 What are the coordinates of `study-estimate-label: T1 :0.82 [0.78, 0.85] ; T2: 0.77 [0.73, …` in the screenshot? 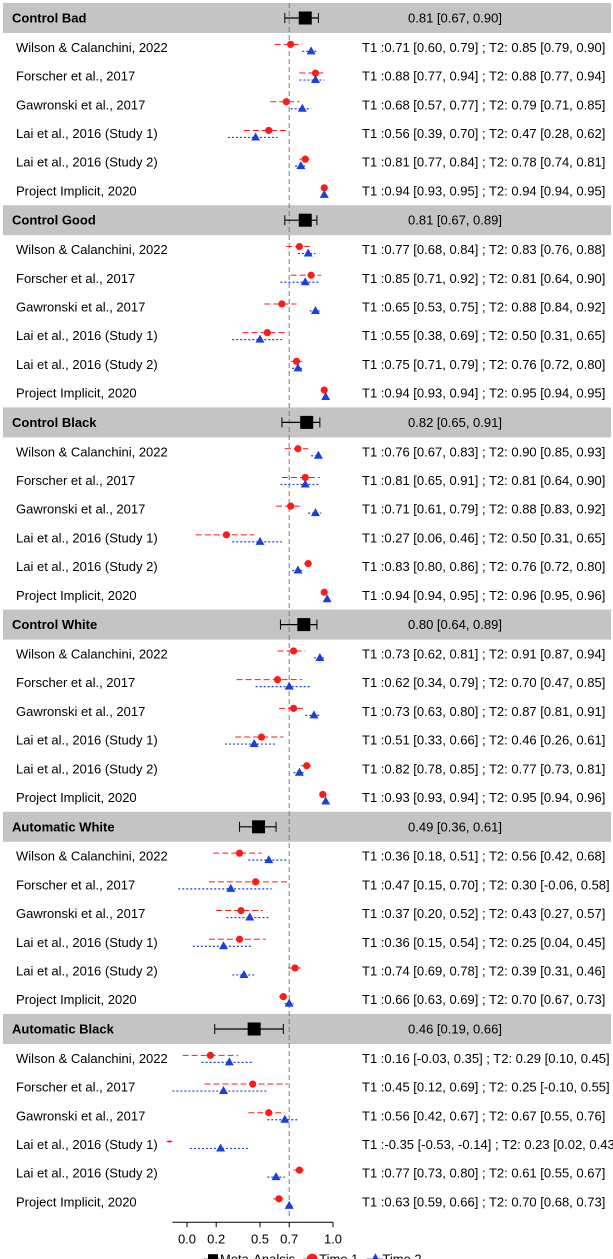 It's located at (483, 768).